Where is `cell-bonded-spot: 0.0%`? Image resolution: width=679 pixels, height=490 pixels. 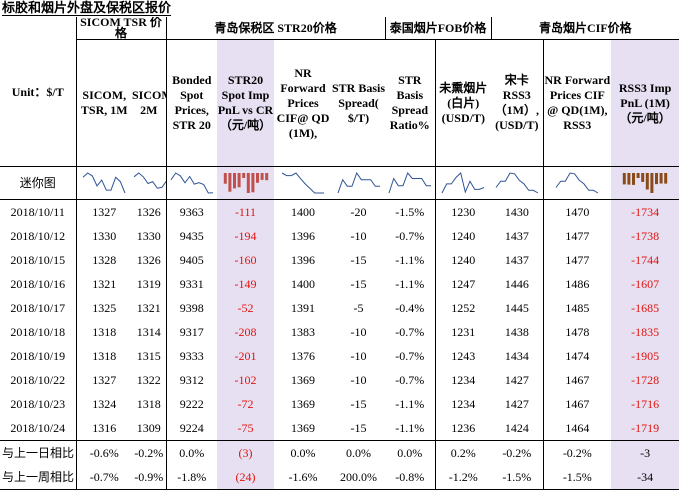
cell-bonded-spot: 0.0% is located at coordinates (191, 452).